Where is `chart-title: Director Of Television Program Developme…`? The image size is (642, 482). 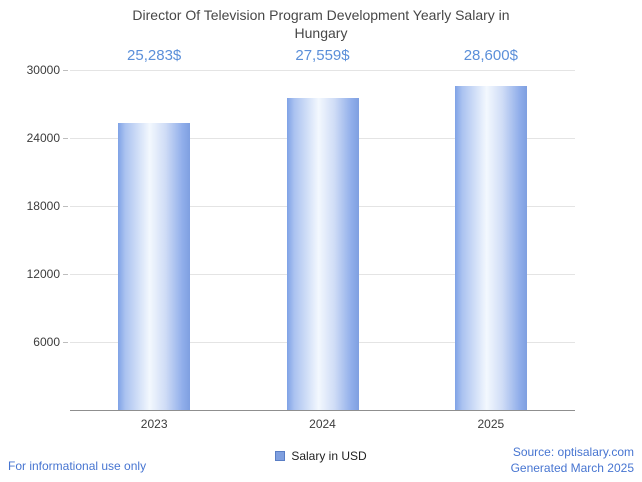 chart-title: Director Of Television Program Developme… is located at coordinates (321, 24).